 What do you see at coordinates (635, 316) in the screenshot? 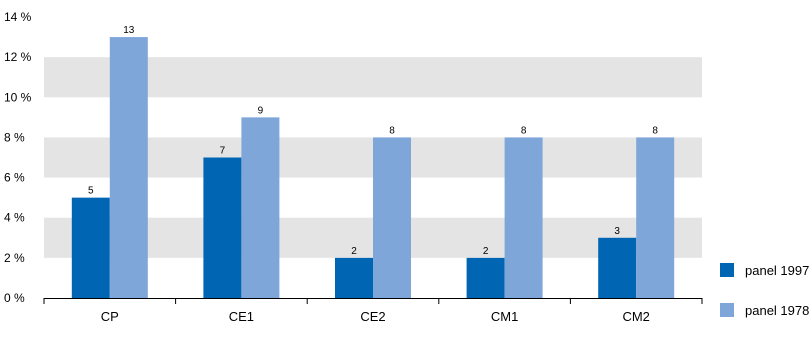
I see `x-tick-label: CM2` at bounding box center [635, 316].